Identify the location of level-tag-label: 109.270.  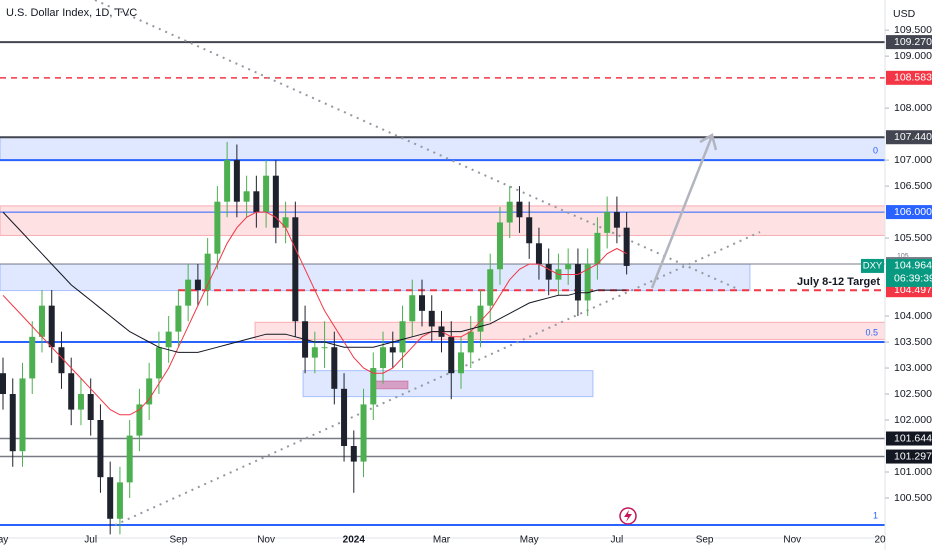
(913, 42).